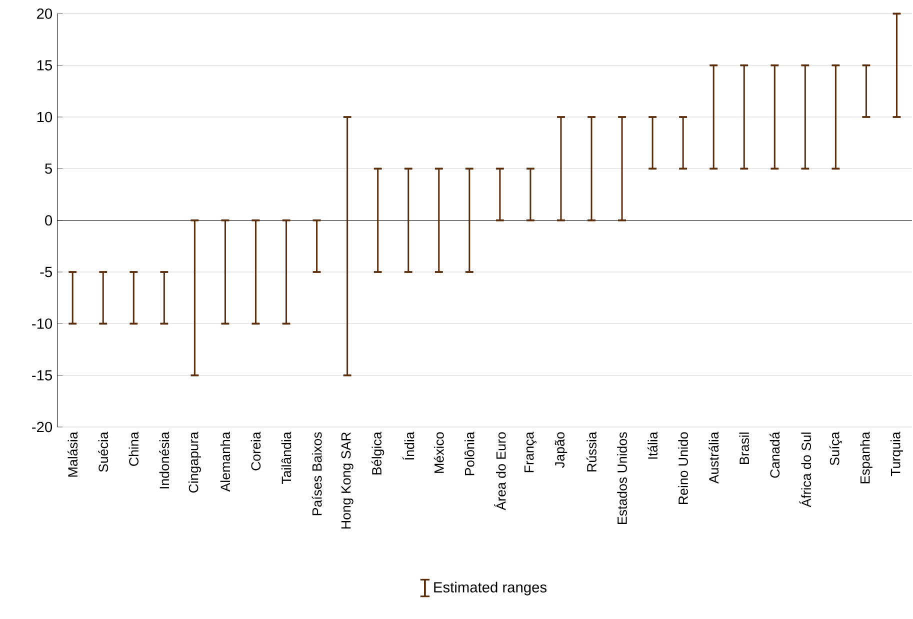 The width and height of the screenshot is (913, 619). Describe the element at coordinates (439, 452) in the screenshot. I see `x-tick-label: México` at that location.